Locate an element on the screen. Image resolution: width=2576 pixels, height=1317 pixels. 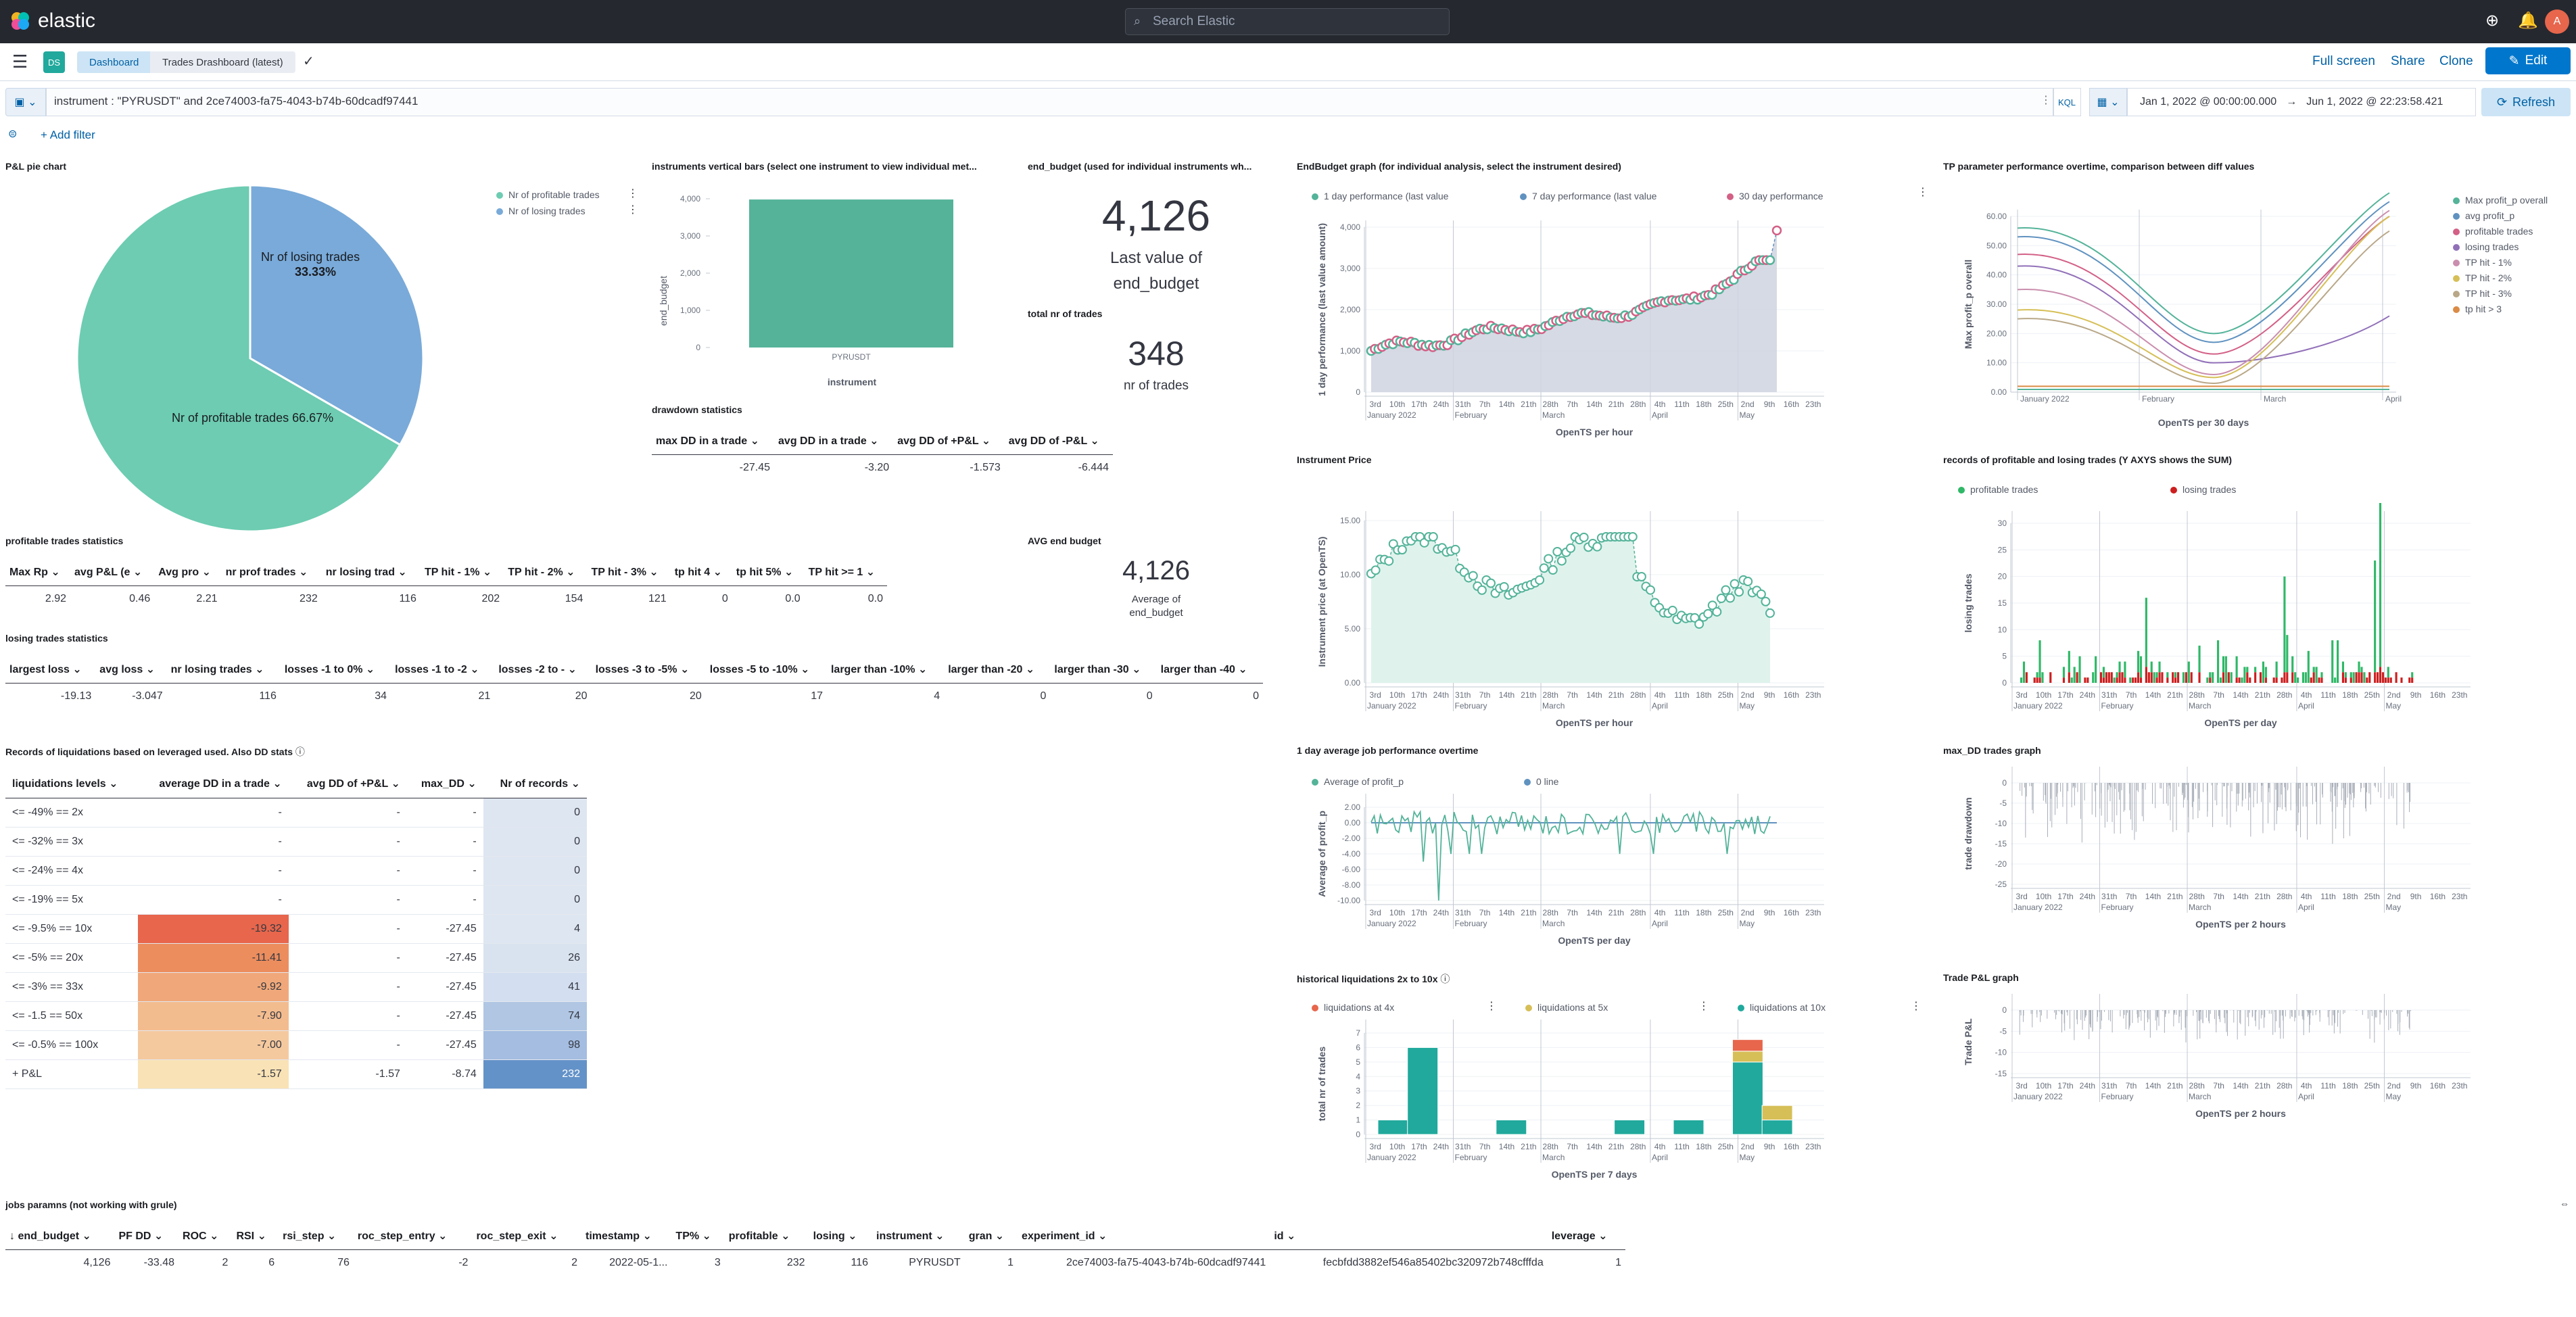
column-header: nr losing trades ⌄ is located at coordinates (223, 670).